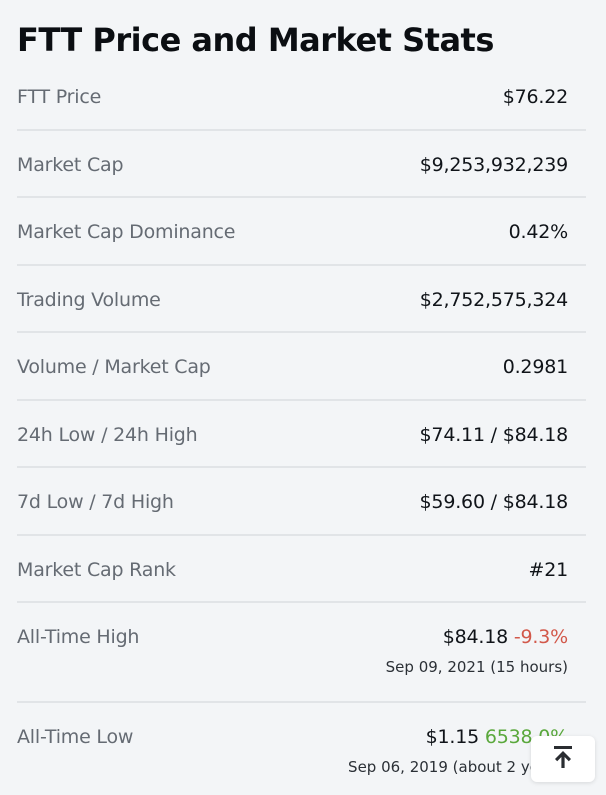 The width and height of the screenshot is (606, 795). What do you see at coordinates (494, 434) in the screenshot?
I see `stat-value: $74.11 / $84.18` at bounding box center [494, 434].